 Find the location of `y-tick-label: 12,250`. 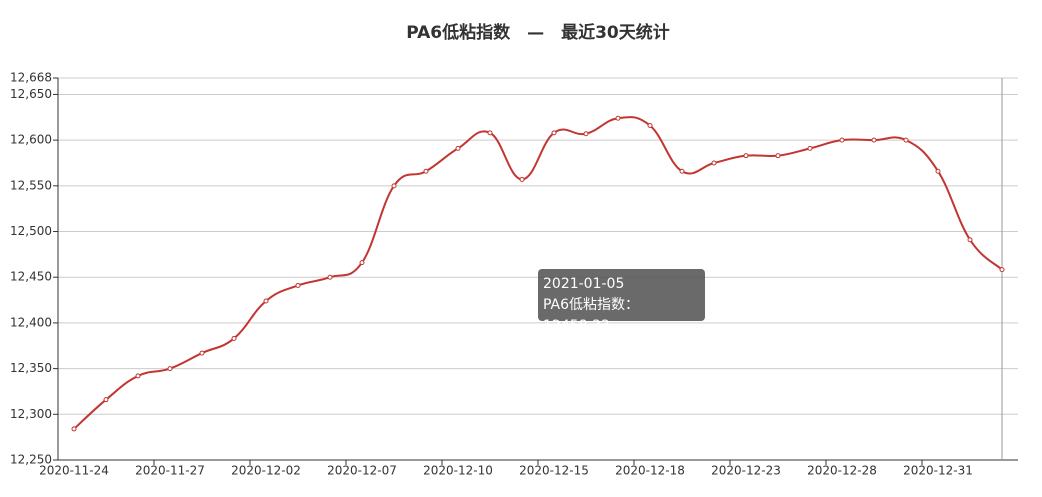

y-tick-label: 12,250 is located at coordinates (31, 460).